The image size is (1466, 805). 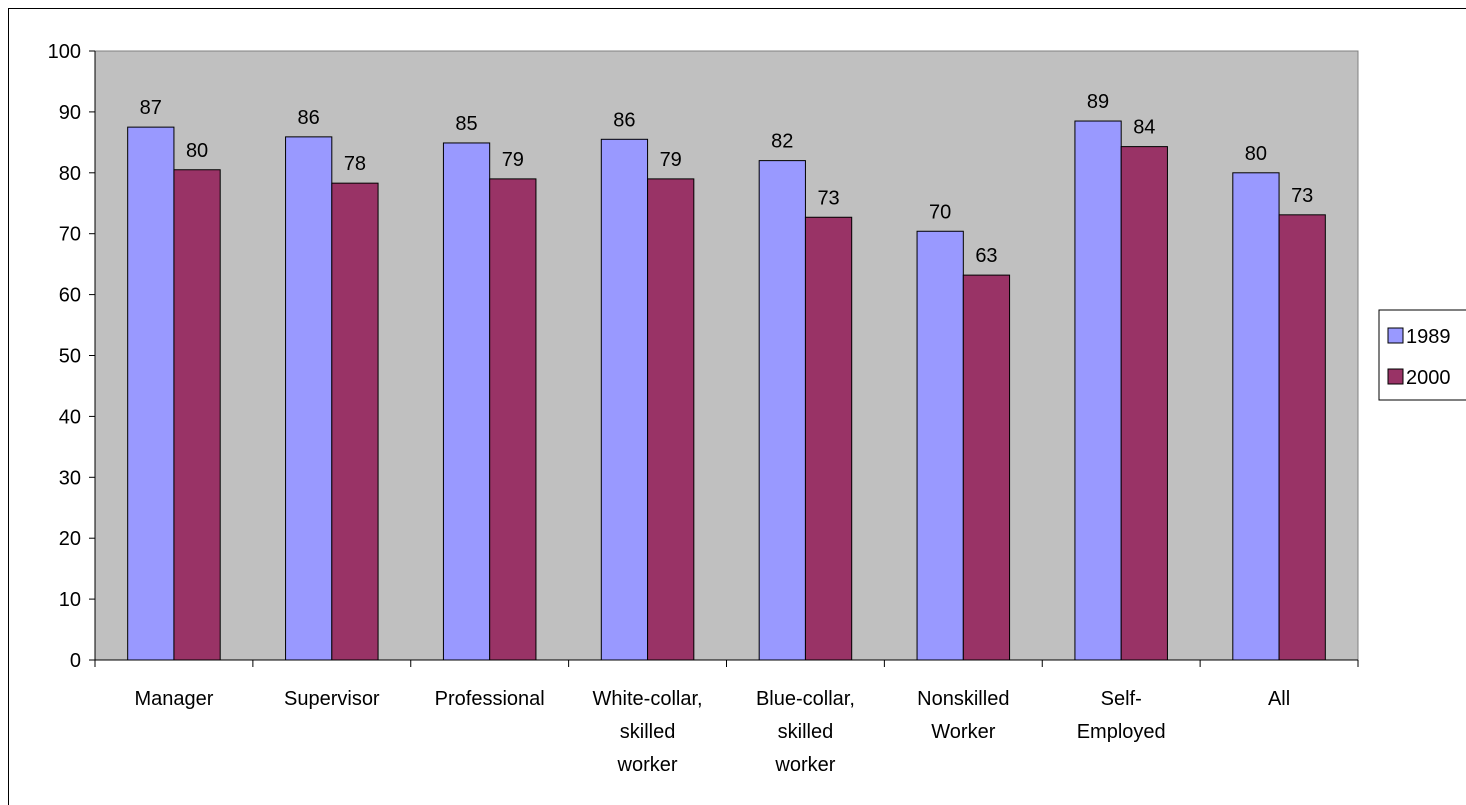 I want to click on x-category-label: Self-, so click(x=1121, y=699).